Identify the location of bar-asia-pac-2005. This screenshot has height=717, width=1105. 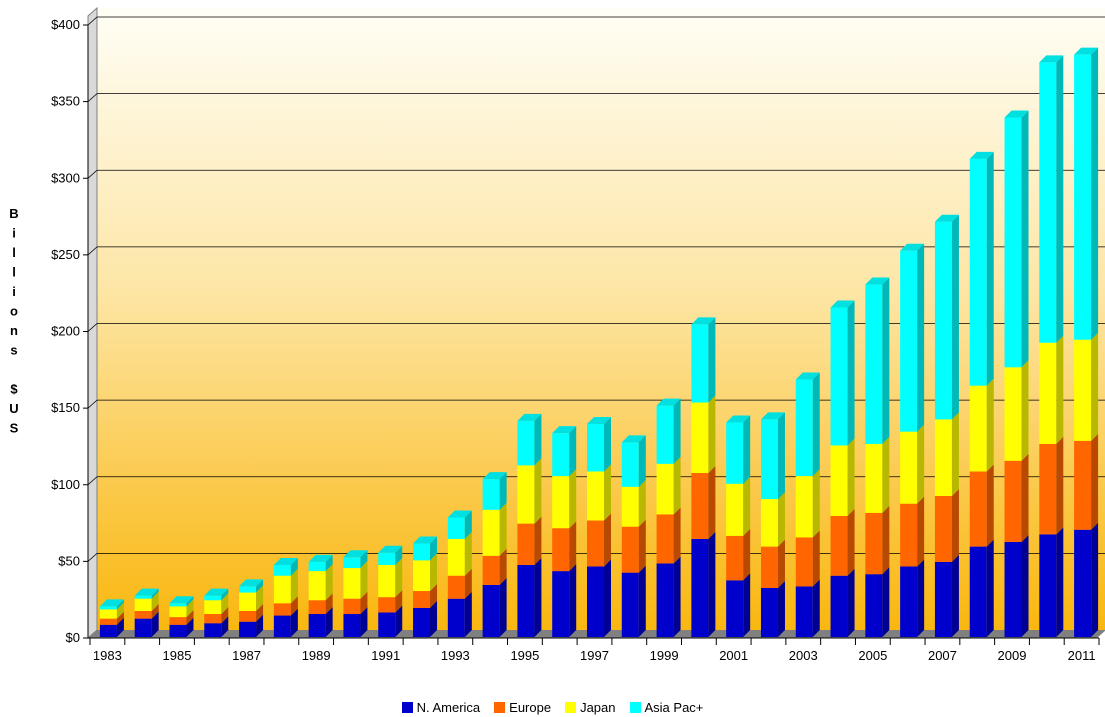
(877, 360).